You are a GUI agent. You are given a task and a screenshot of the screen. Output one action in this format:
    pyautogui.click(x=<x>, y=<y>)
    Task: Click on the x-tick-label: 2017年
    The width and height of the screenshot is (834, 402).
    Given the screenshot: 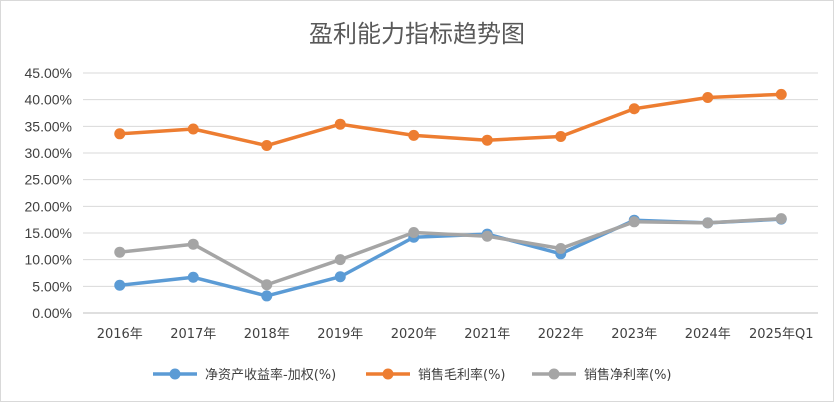 What is the action you would take?
    pyautogui.click(x=193, y=334)
    